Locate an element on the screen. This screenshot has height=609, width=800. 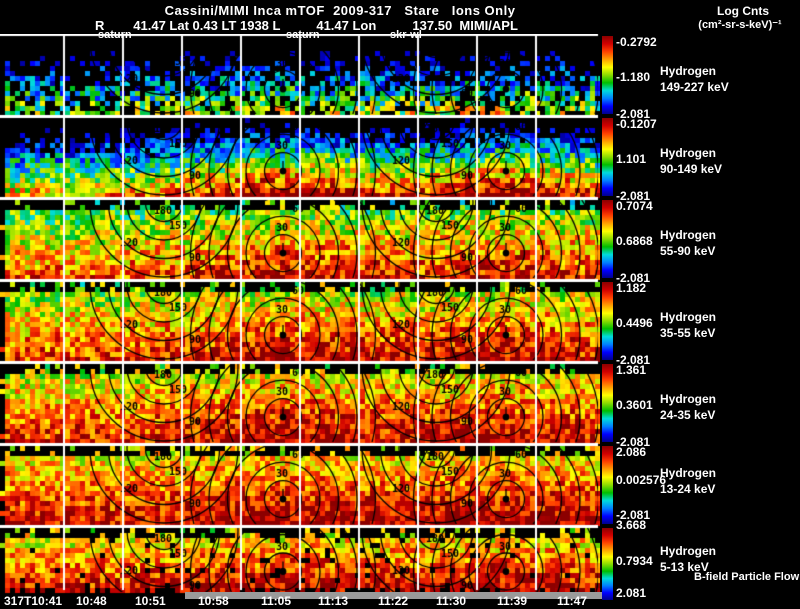
bfield-particle-flow-label: B-field Particle Flow is located at coordinates (747, 577).